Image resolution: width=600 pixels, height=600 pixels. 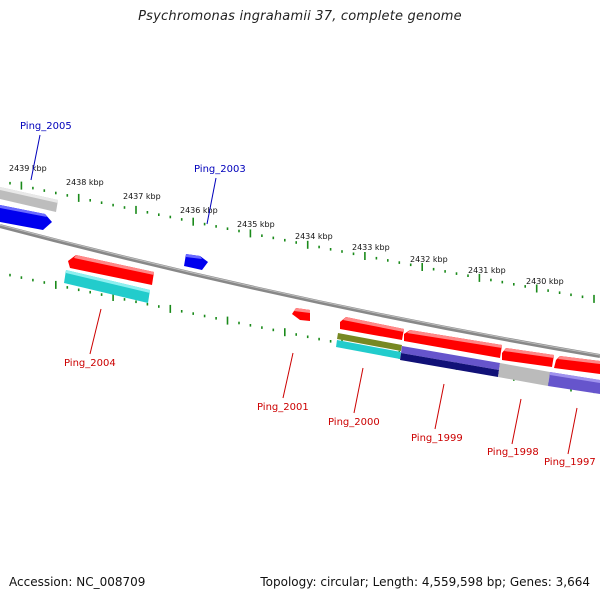 What do you see at coordinates (104, 228) in the screenshot?
I see `outer-track` at bounding box center [104, 228].